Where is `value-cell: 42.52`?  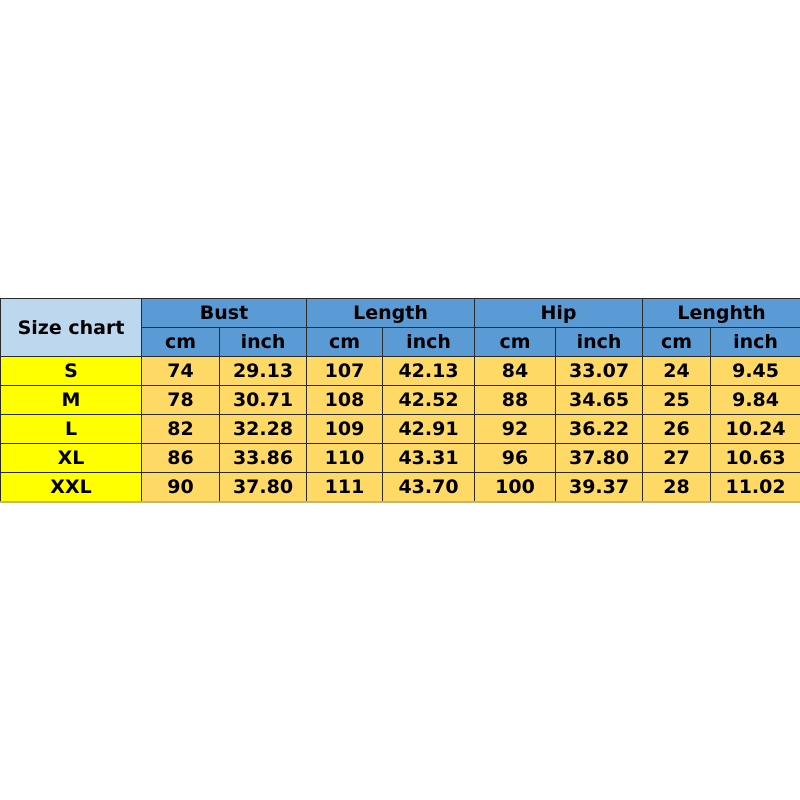
value-cell: 42.52 is located at coordinates (428, 400).